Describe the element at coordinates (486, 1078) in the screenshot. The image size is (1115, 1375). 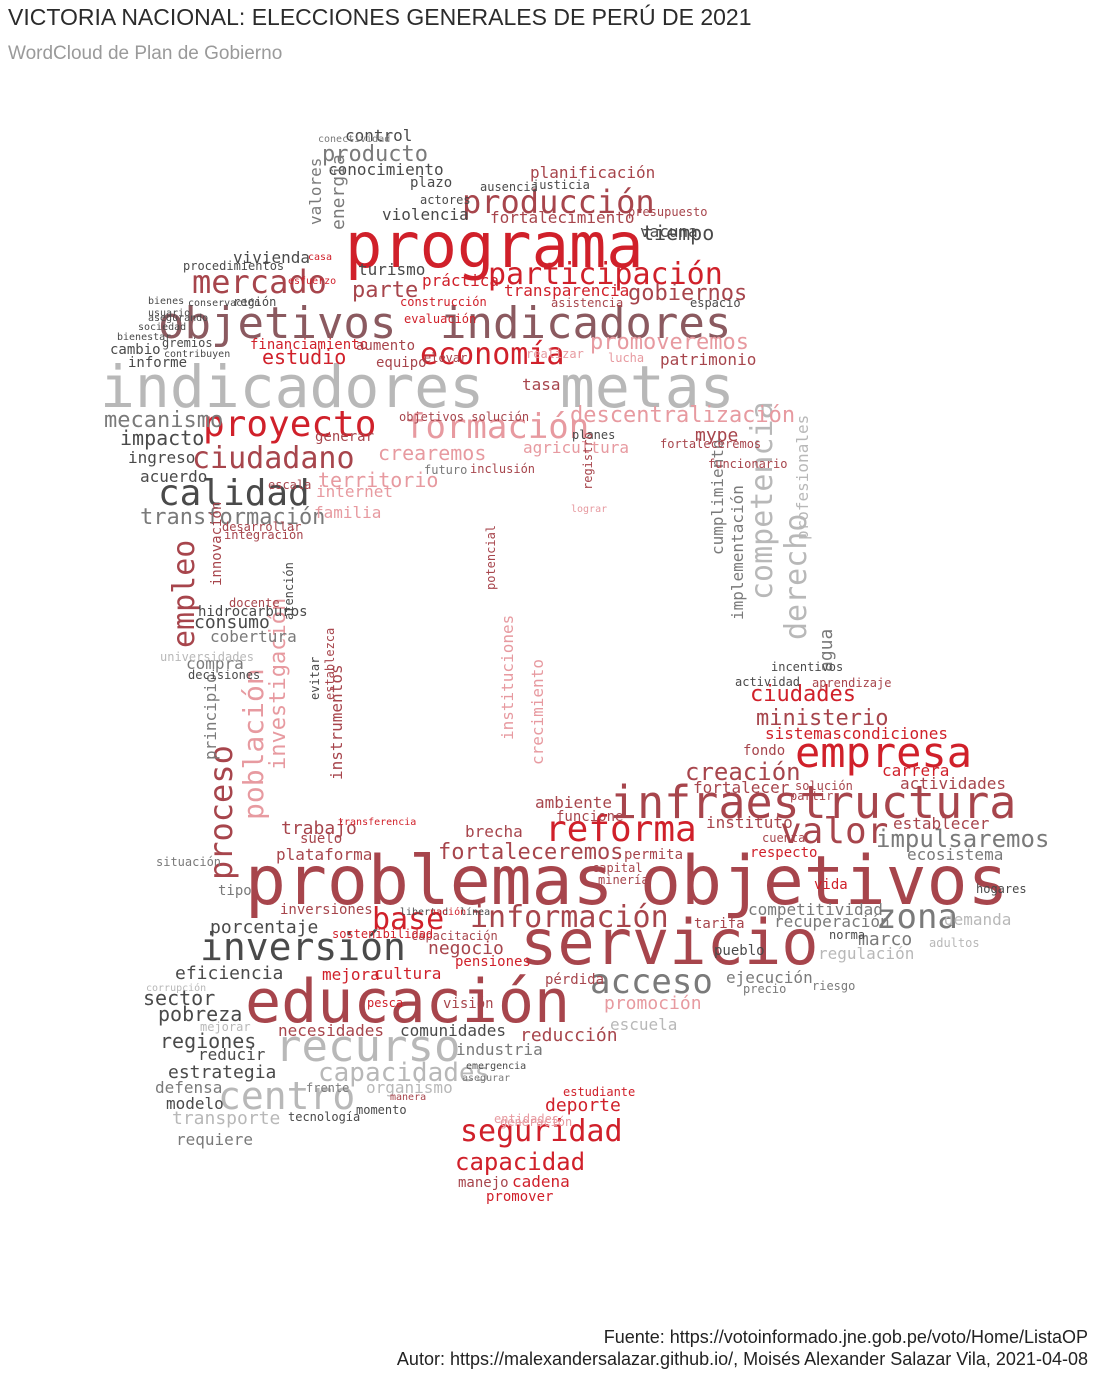
I see `cloud-word: asegurar` at that location.